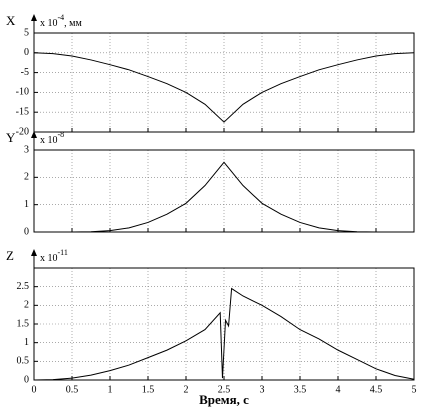 The image size is (427, 410). Describe the element at coordinates (23, 323) in the screenshot. I see `y-tick-label: 1.5` at that location.